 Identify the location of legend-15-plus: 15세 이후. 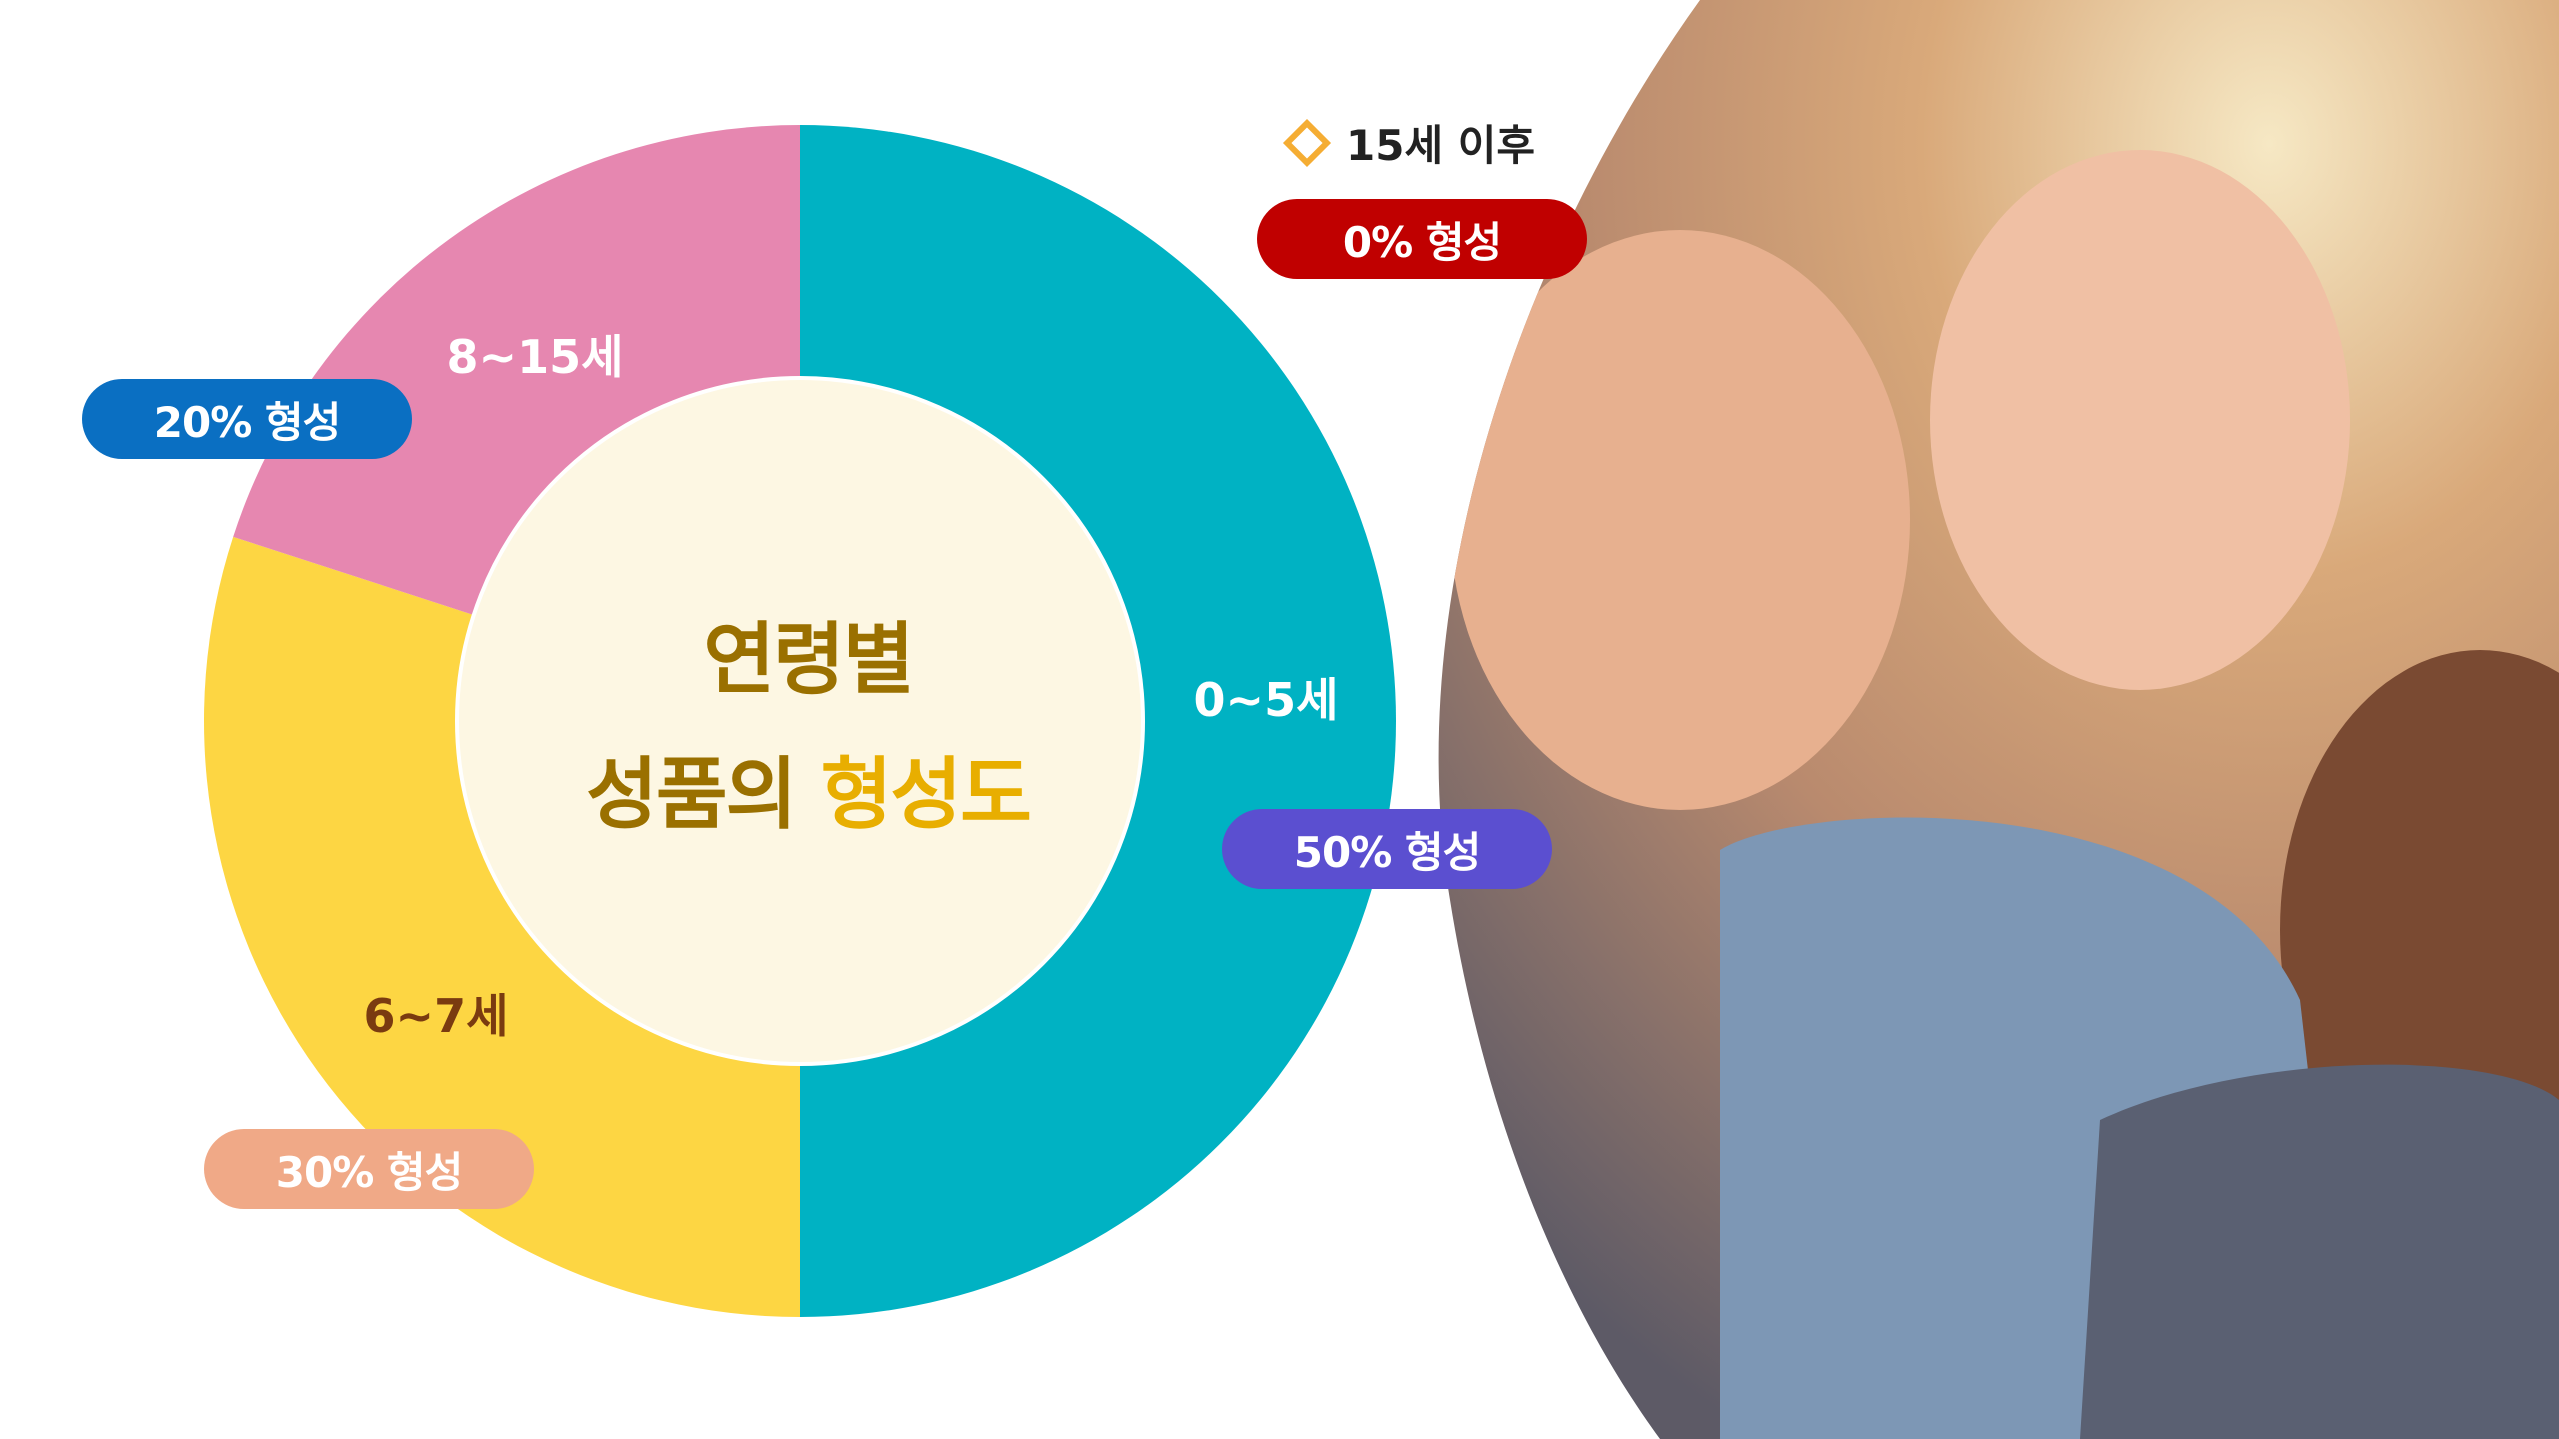
(1408, 142).